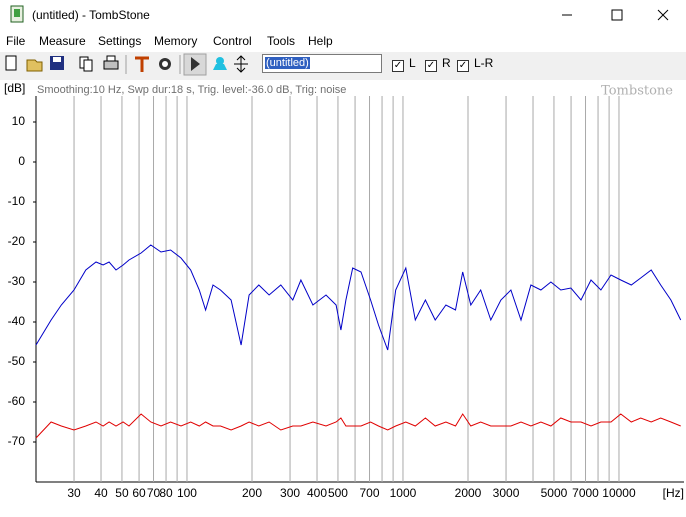  What do you see at coordinates (62, 41) in the screenshot?
I see `menu-item: Measure` at bounding box center [62, 41].